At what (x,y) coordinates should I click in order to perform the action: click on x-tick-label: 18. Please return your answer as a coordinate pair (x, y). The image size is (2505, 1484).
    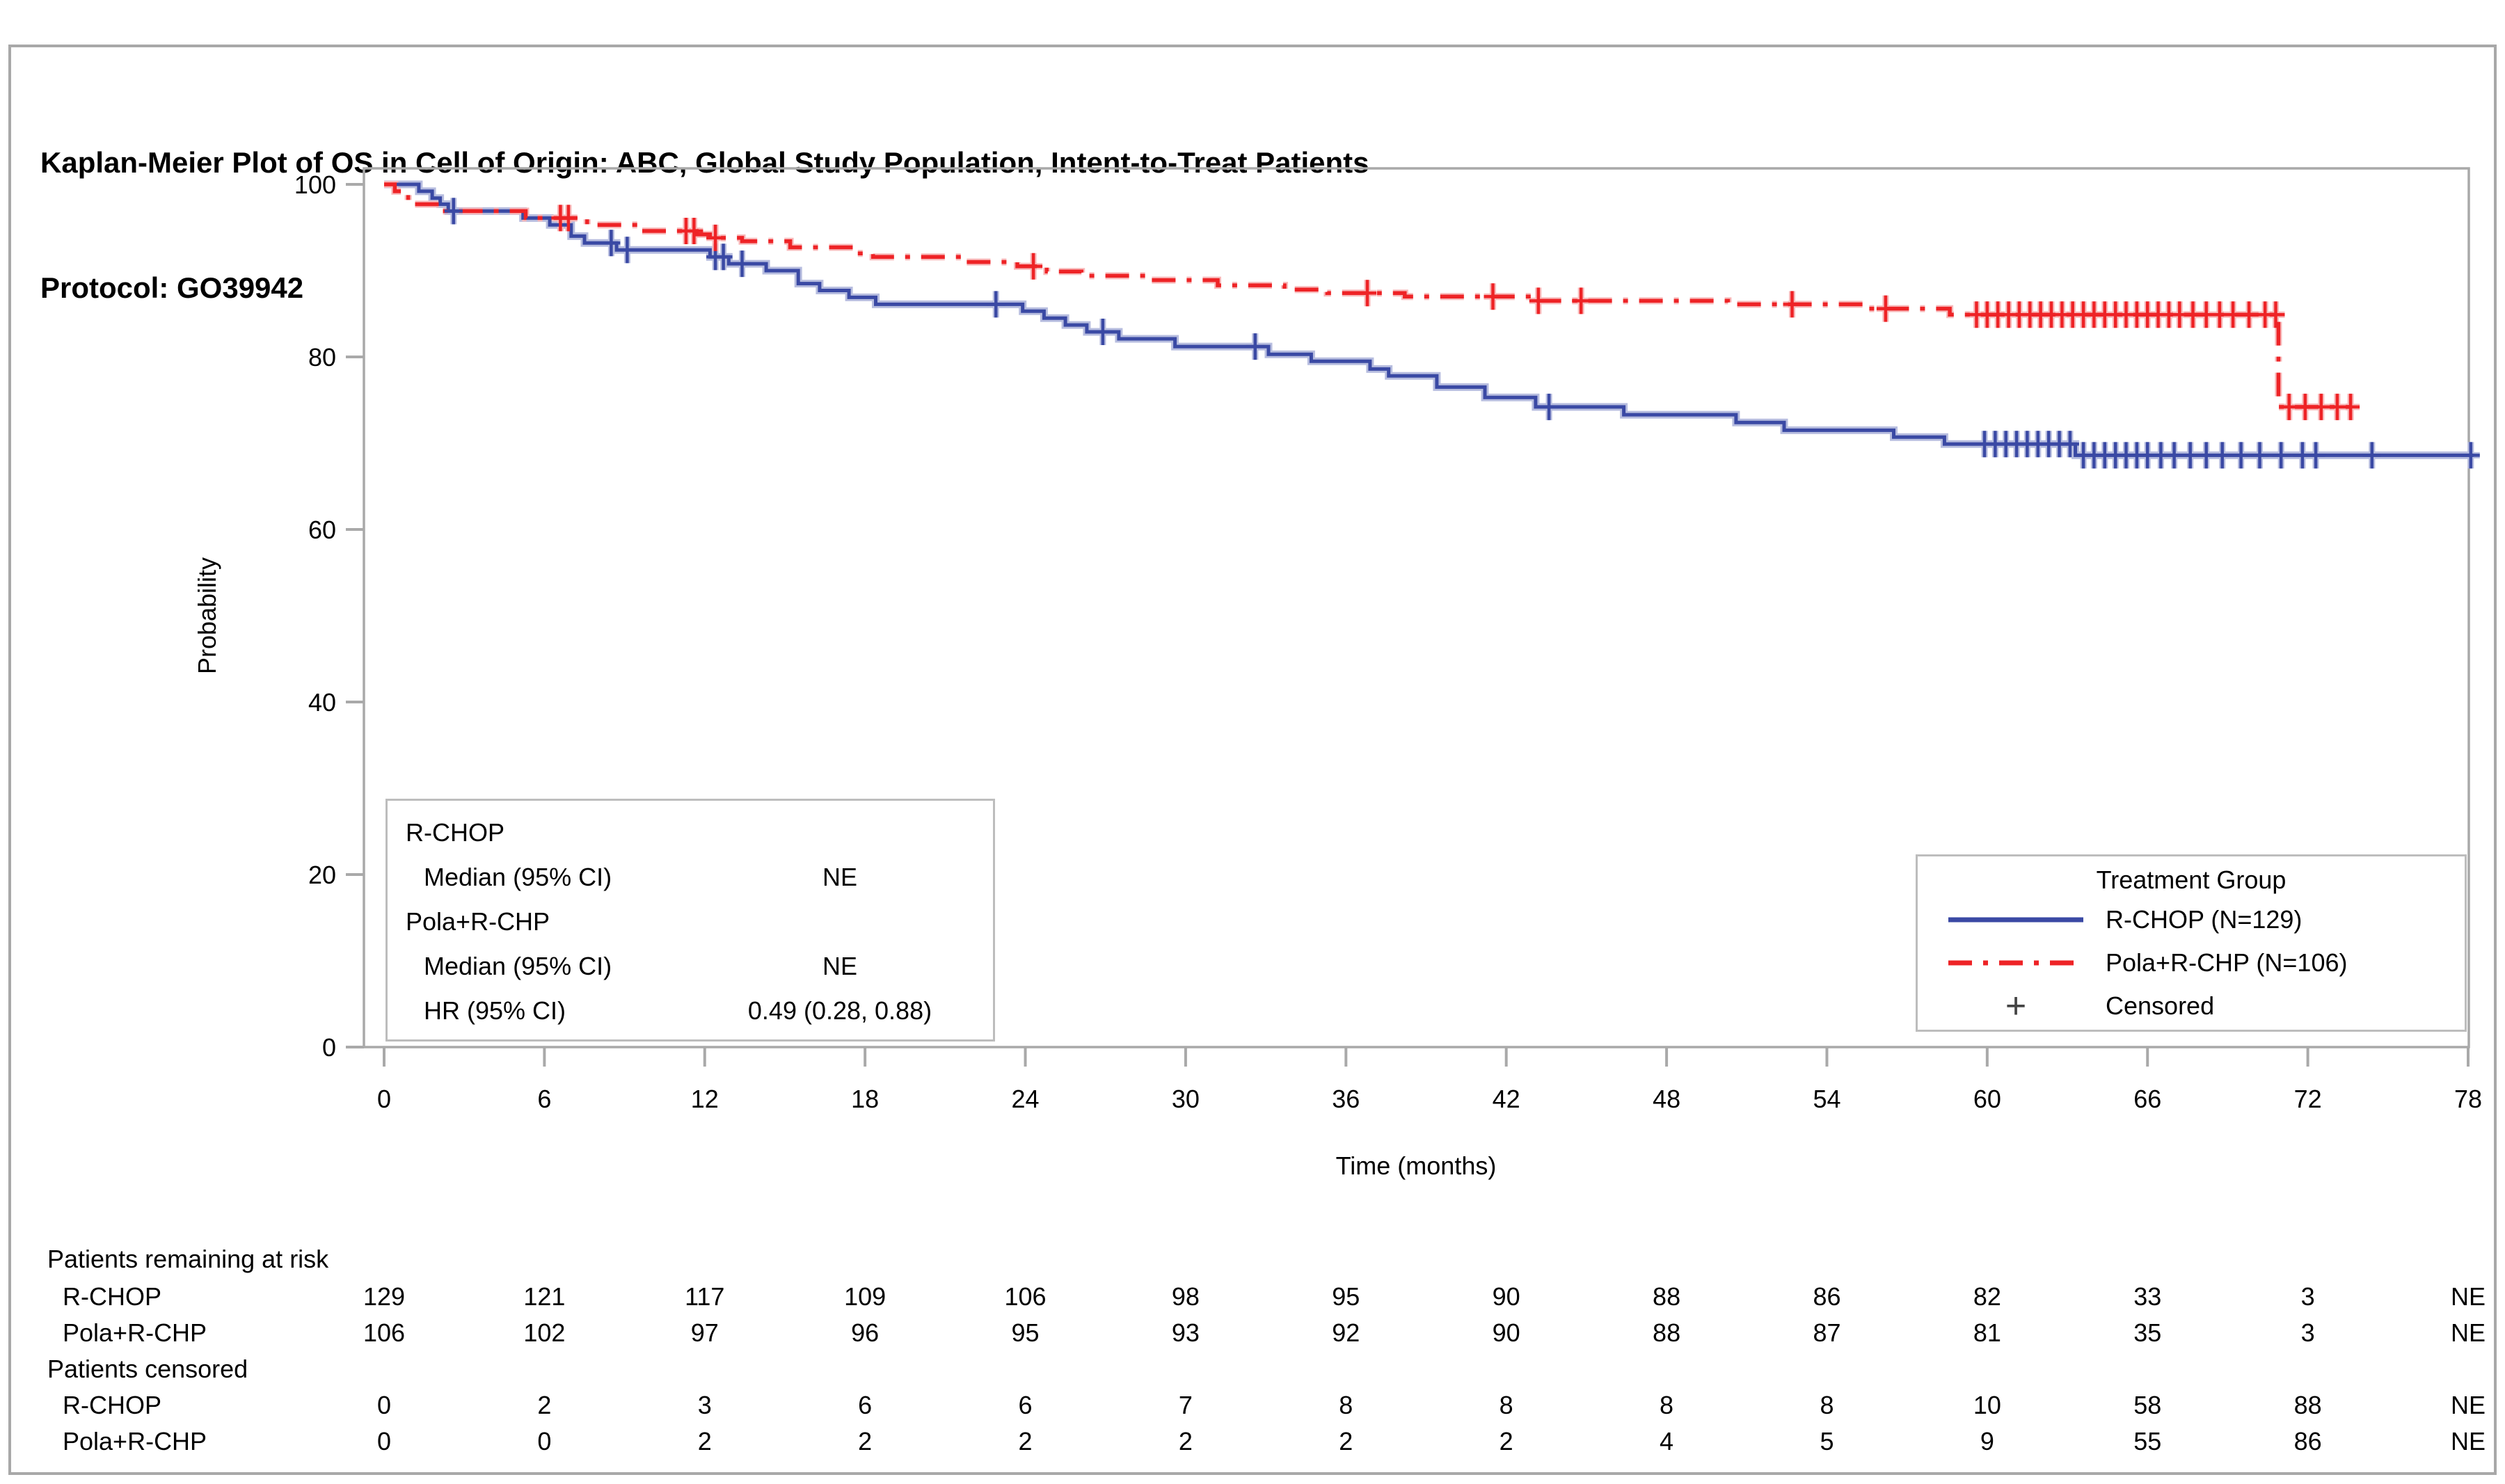
    Looking at the image, I should click on (865, 1099).